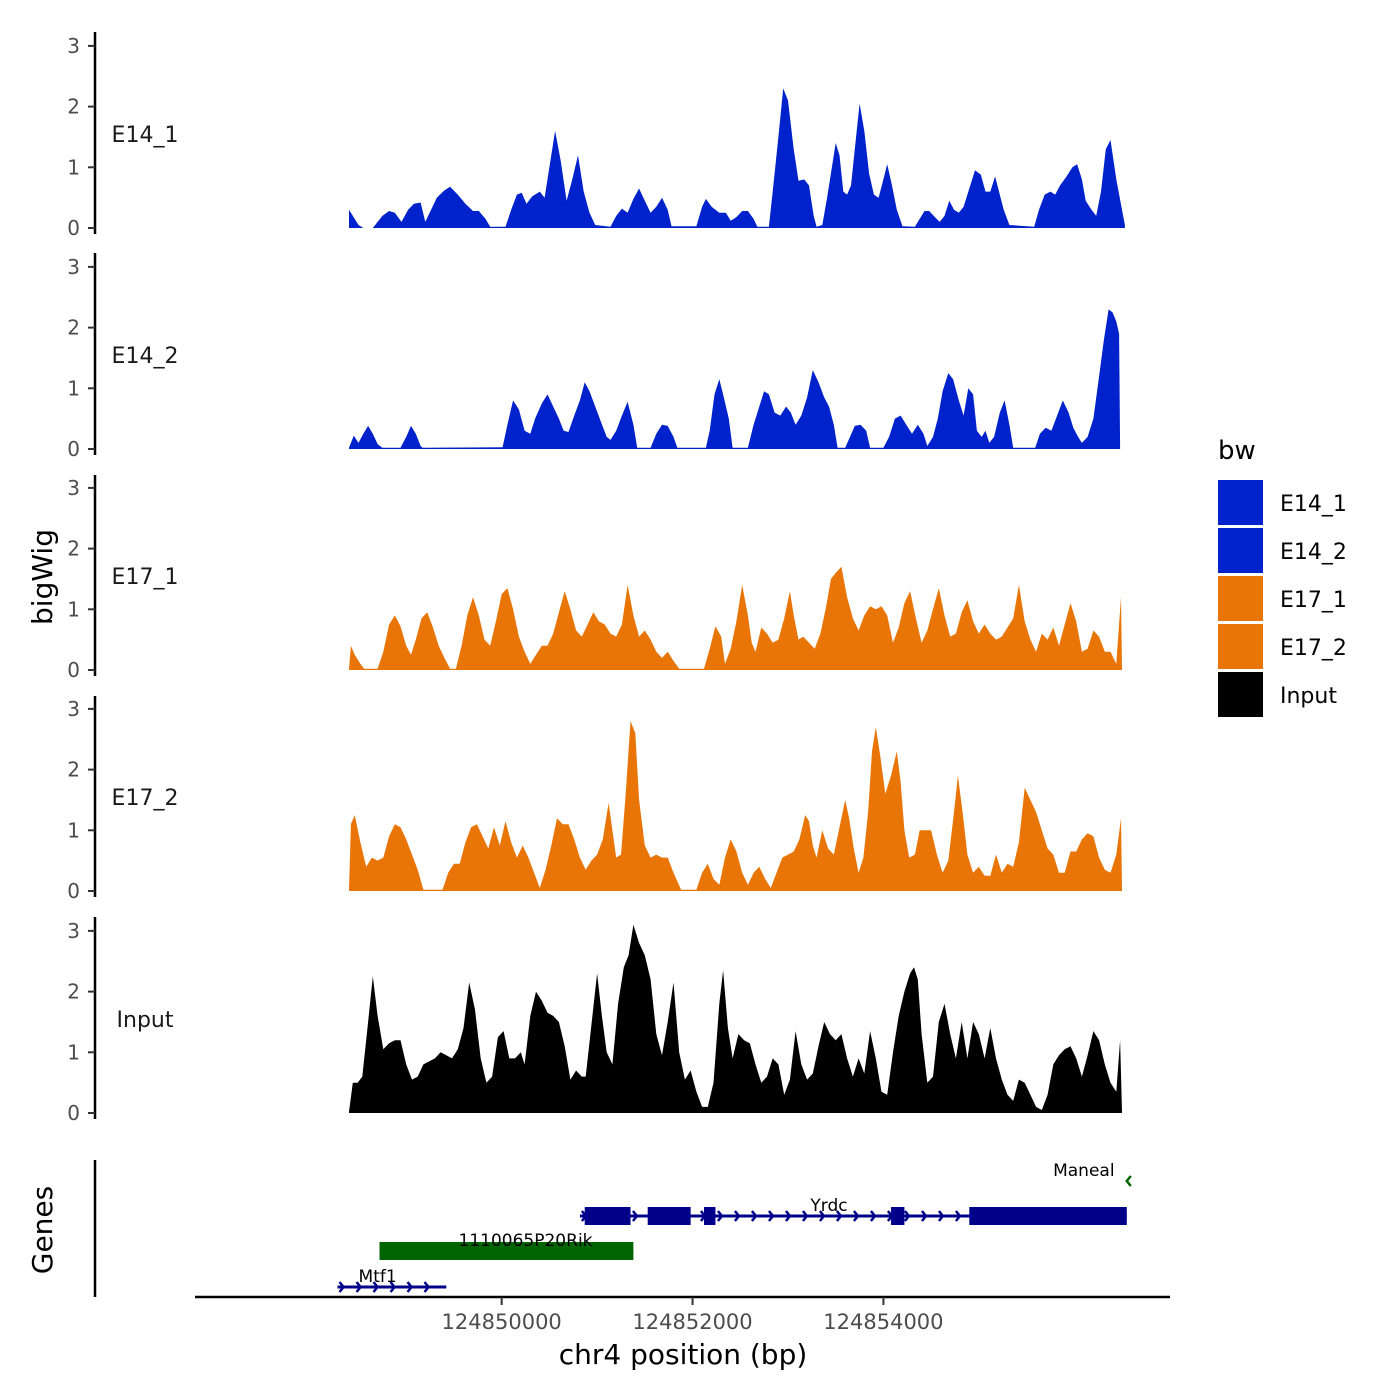 This screenshot has height=1400, width=1400. I want to click on x-tick-label: 124852000, so click(692, 1322).